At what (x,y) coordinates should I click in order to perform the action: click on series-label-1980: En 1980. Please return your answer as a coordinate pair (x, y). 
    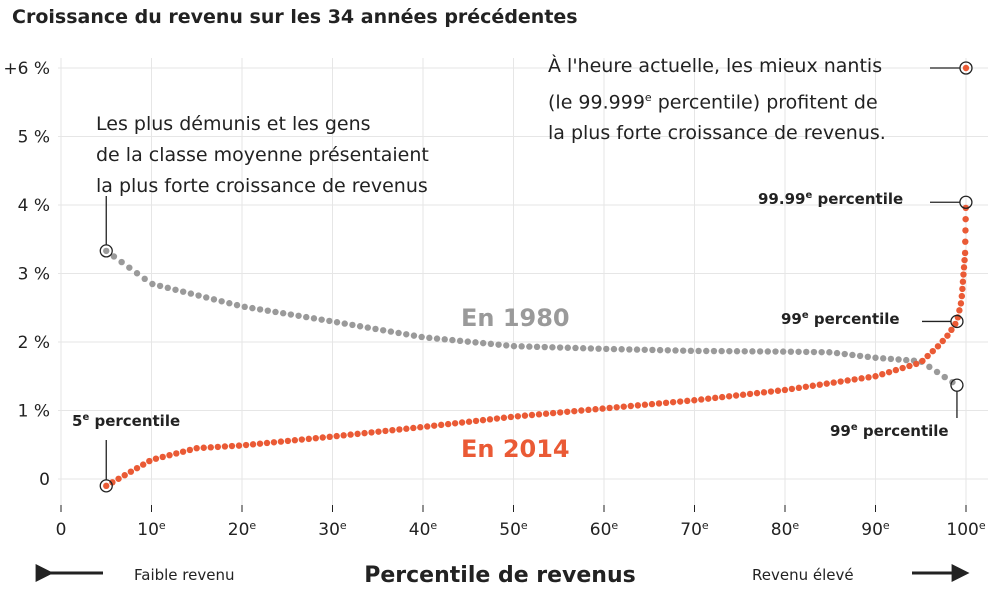
    Looking at the image, I should click on (515, 318).